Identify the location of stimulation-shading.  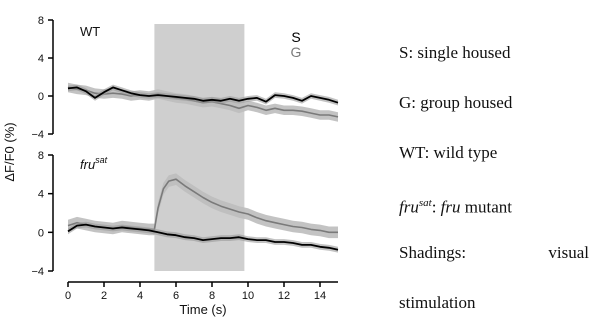
(199, 147).